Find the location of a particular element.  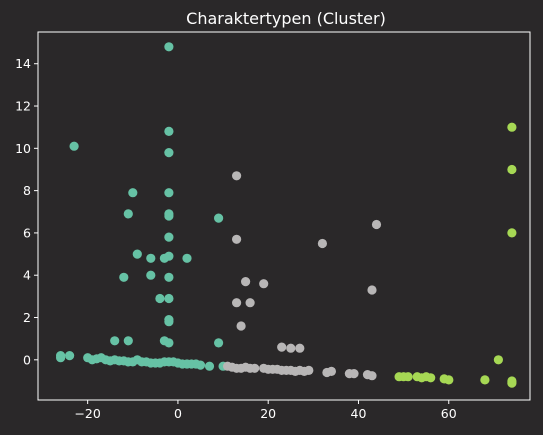

y-tick-label: 8 is located at coordinates (27, 190).